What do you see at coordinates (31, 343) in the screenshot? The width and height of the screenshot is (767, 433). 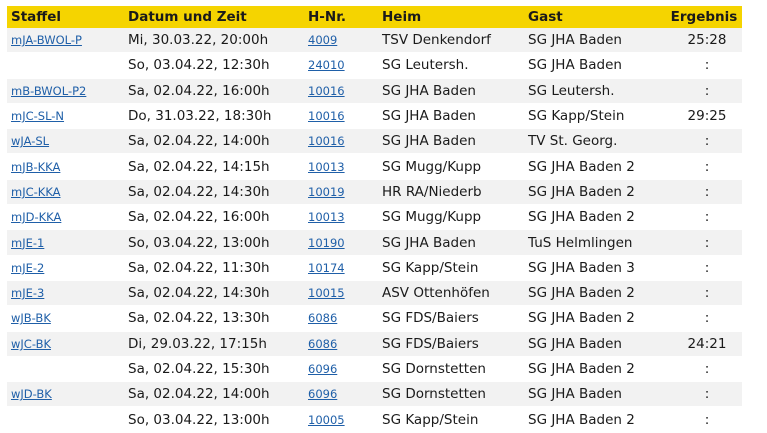 I see `staffel-link: wJC-BK` at bounding box center [31, 343].